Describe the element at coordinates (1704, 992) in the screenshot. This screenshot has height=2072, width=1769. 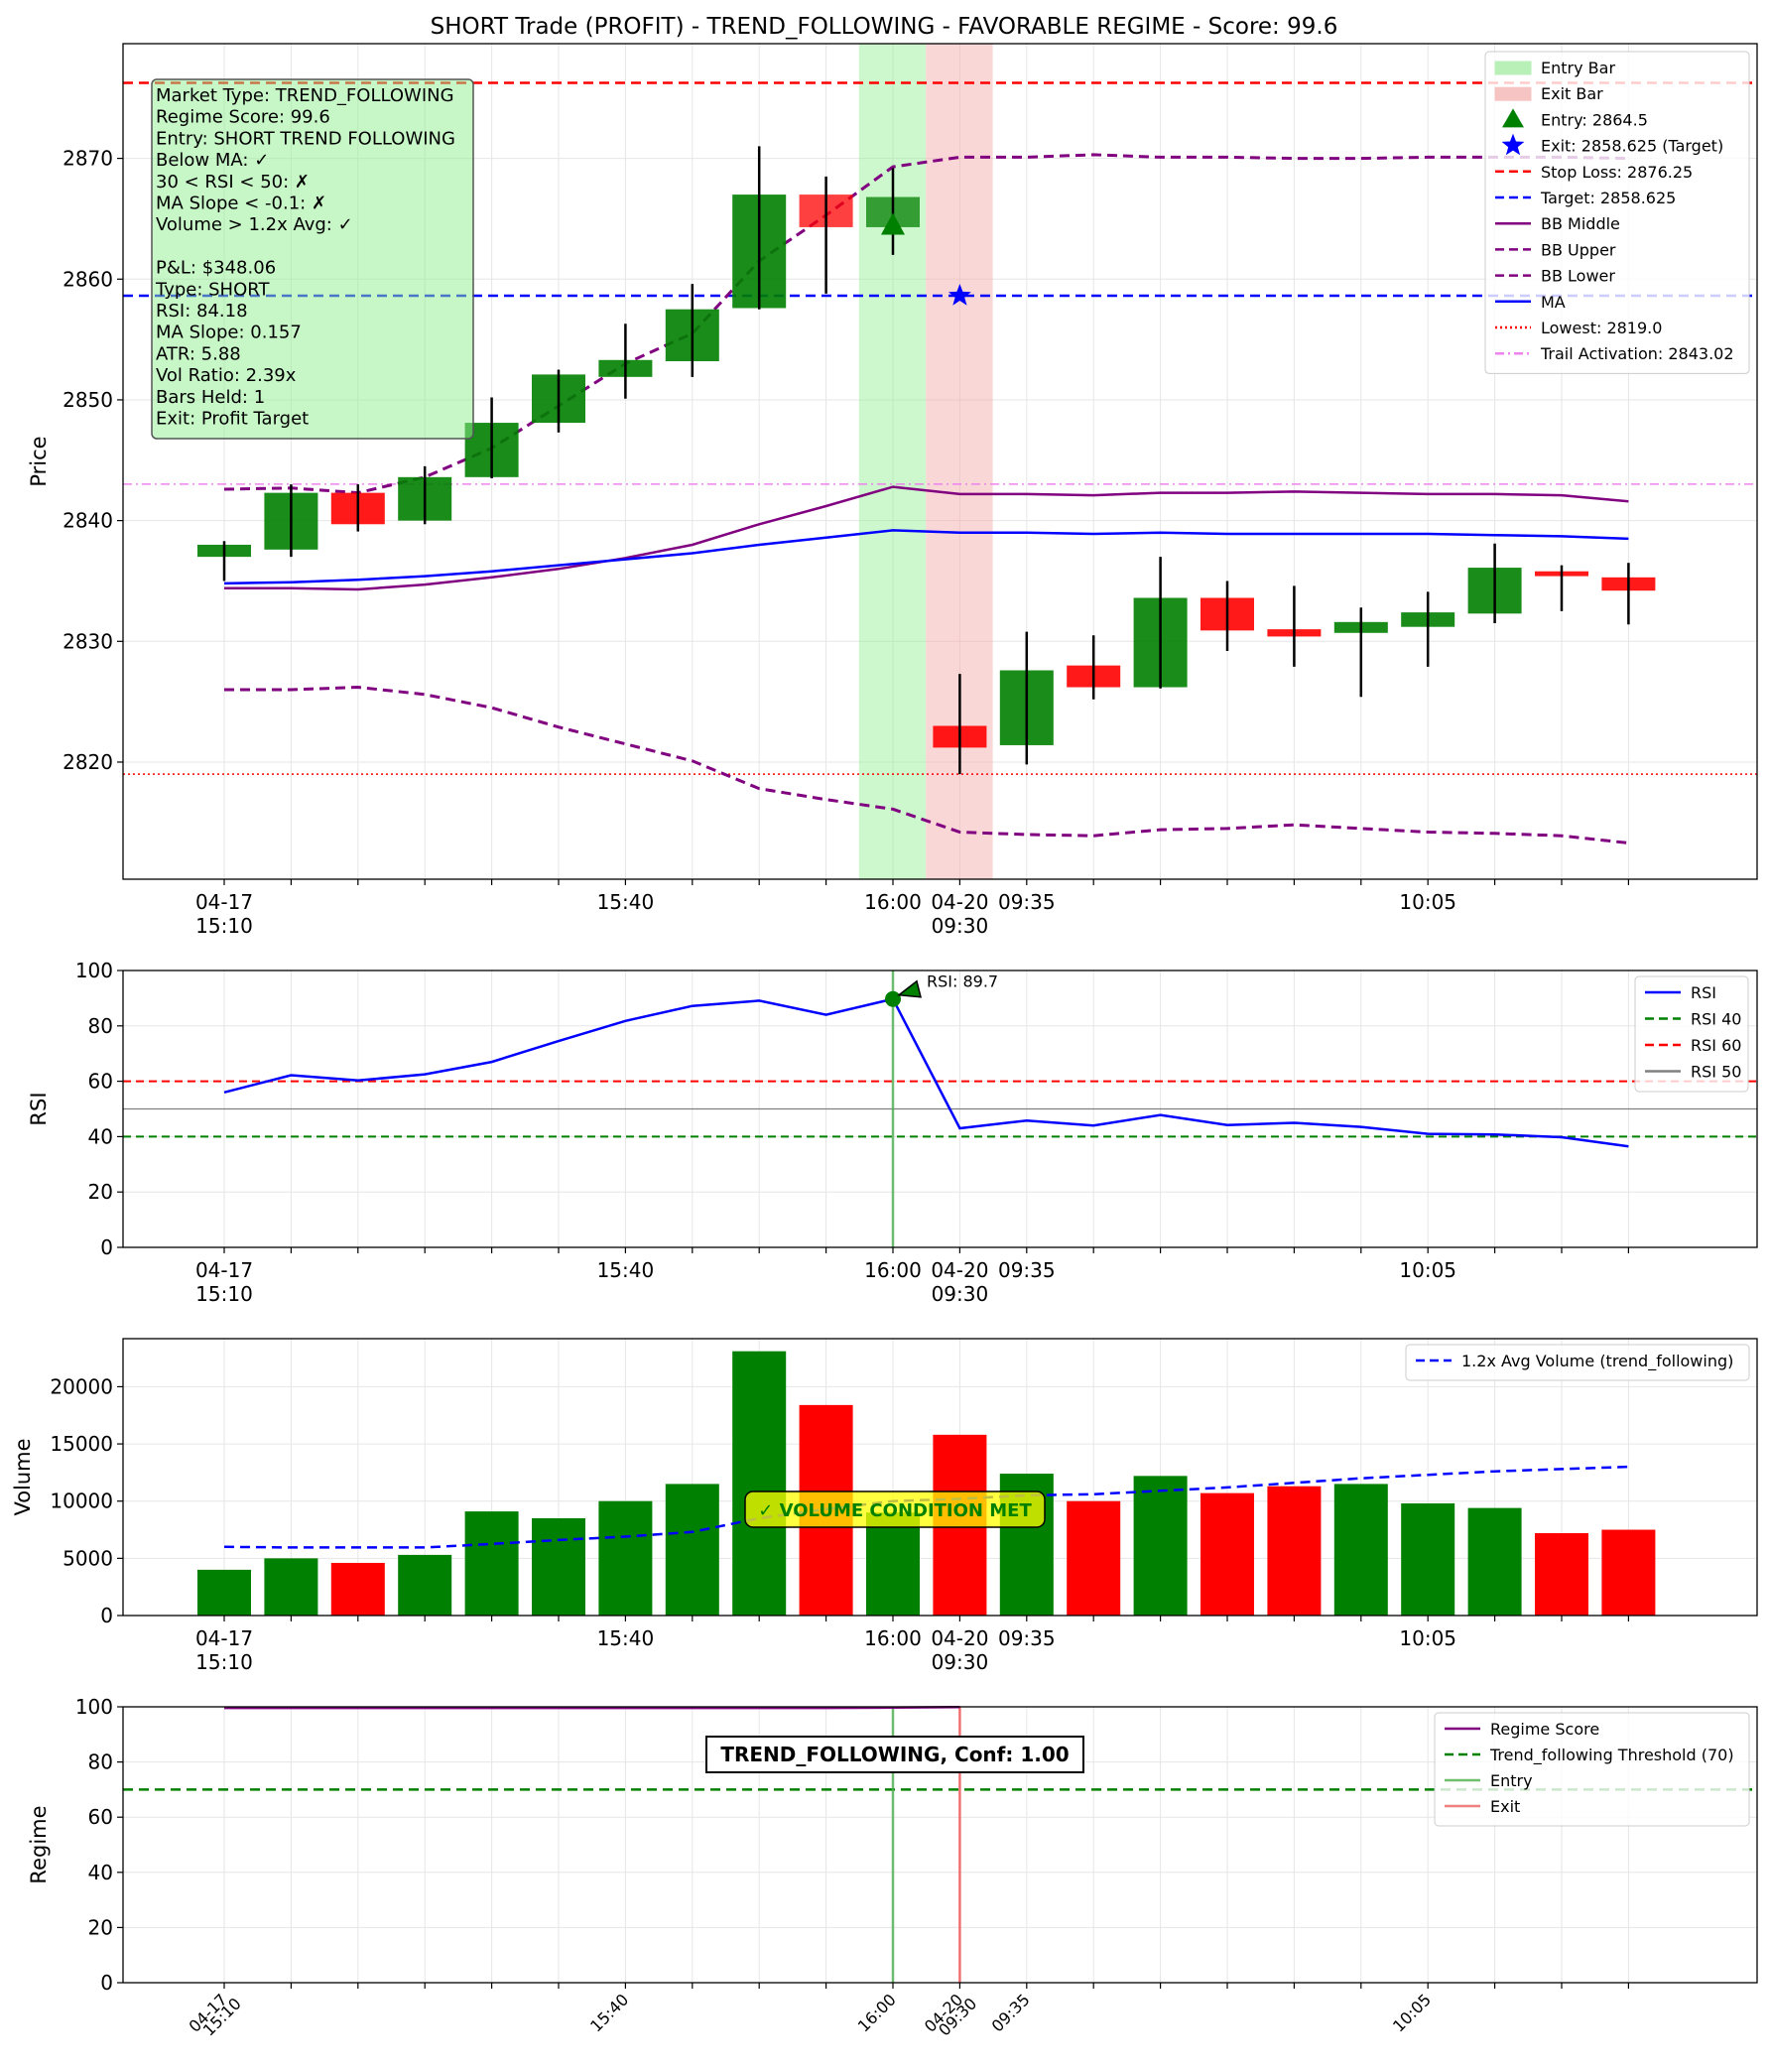
I see `legend-item: RSI` at that location.